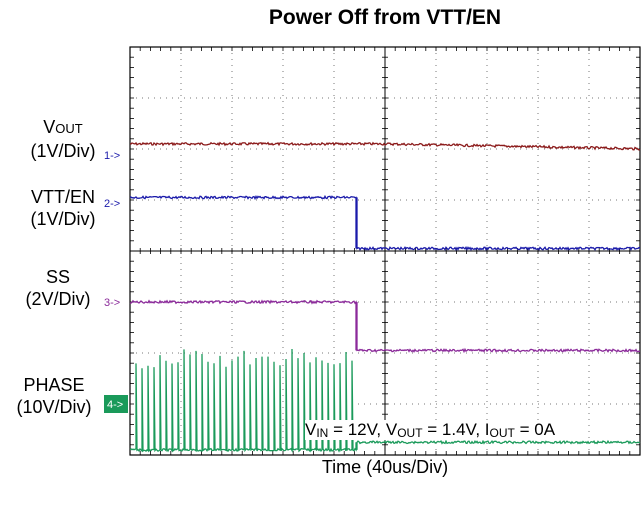  What do you see at coordinates (112, 204) in the screenshot?
I see `marker-2: 2->` at bounding box center [112, 204].